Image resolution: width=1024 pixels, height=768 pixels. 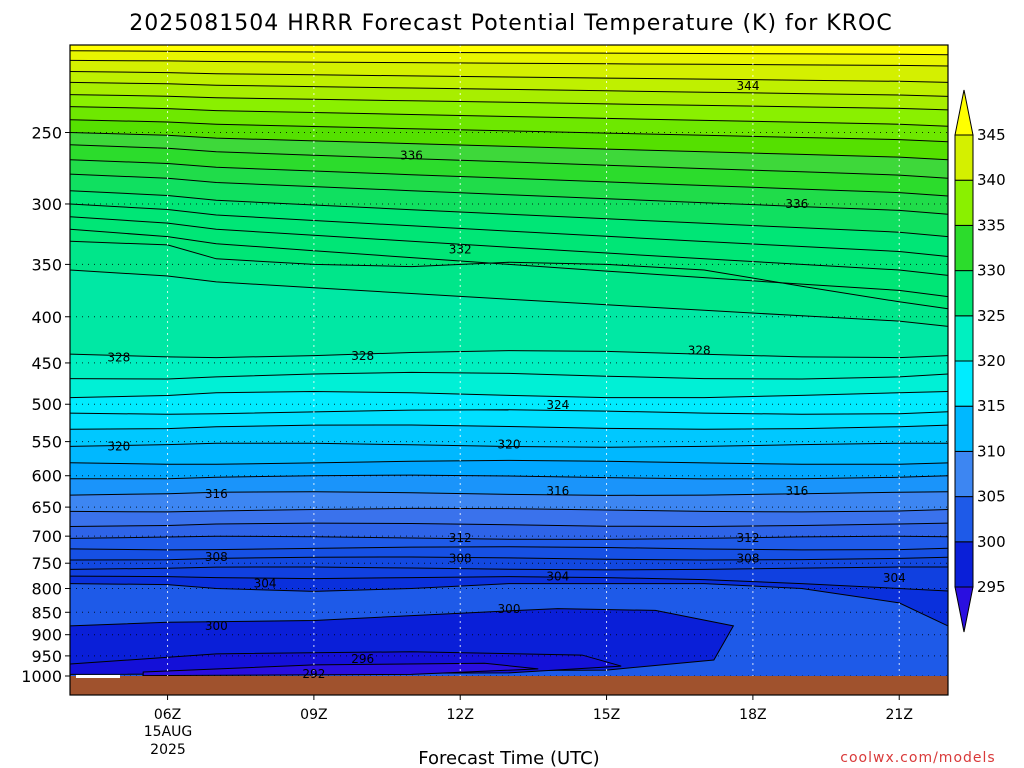 I want to click on x-tick-label: 21Z, so click(x=899, y=715).